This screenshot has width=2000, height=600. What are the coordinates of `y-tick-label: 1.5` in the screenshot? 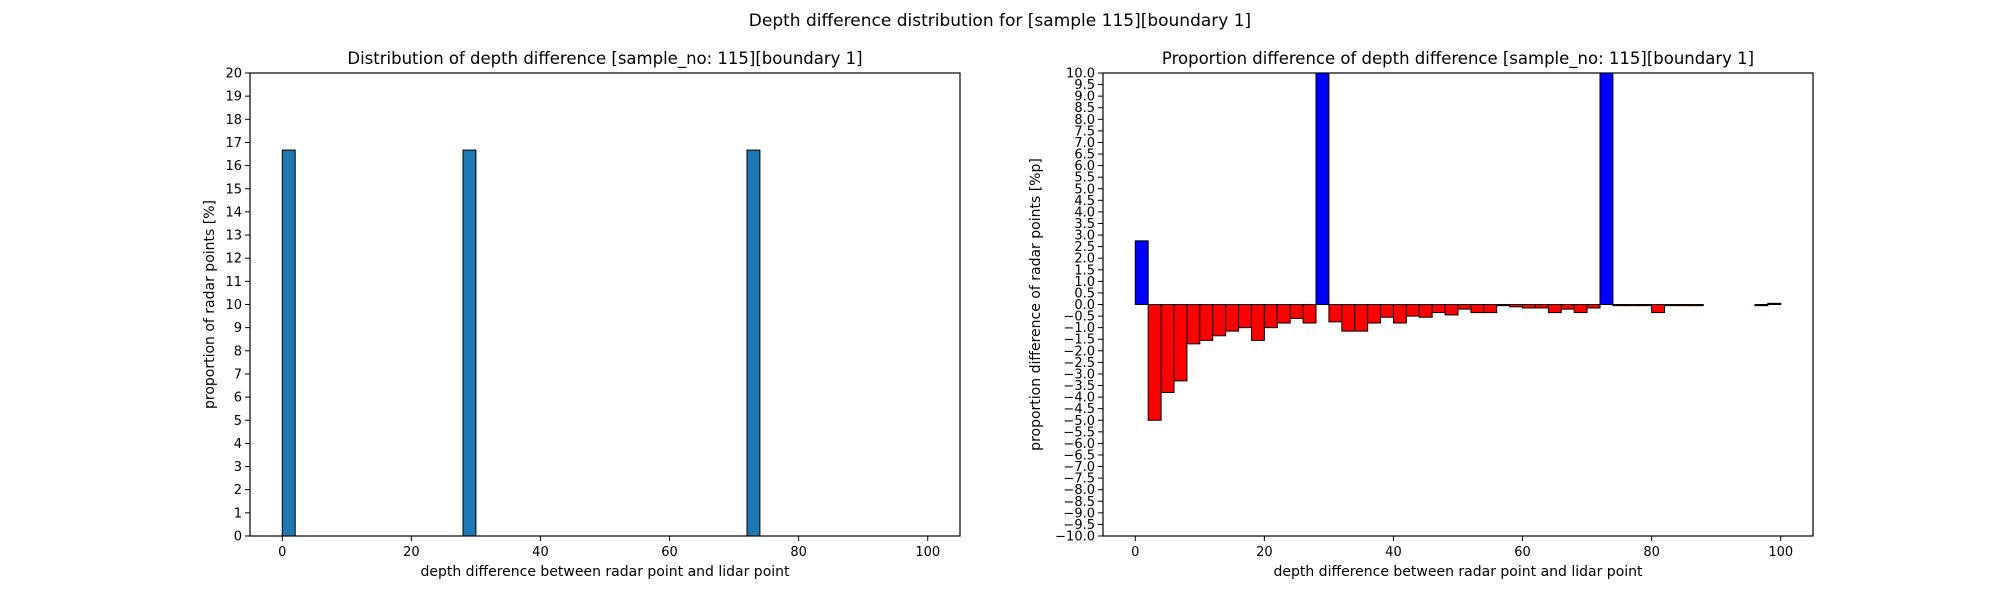 It's located at (1084, 270).